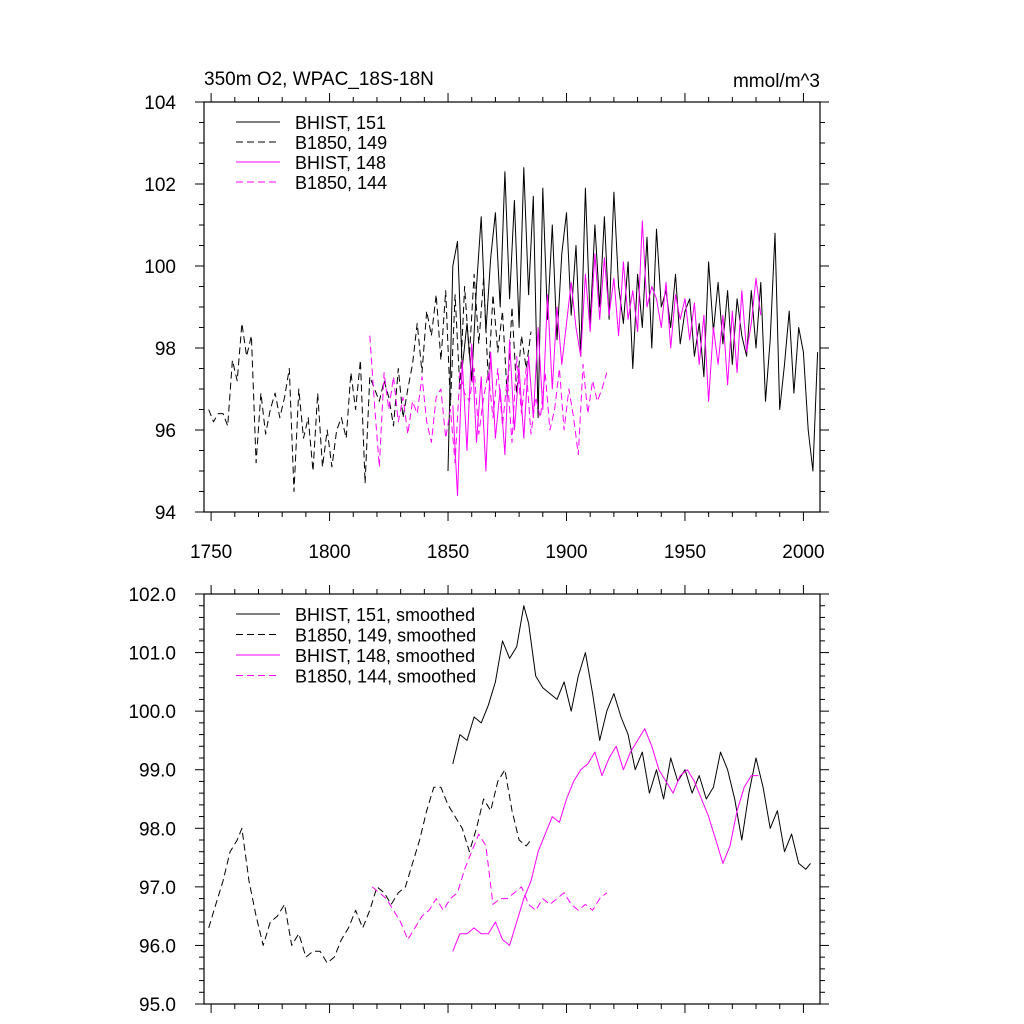  Describe the element at coordinates (341, 183) in the screenshot. I see `legend-label: B1850, 144` at that location.